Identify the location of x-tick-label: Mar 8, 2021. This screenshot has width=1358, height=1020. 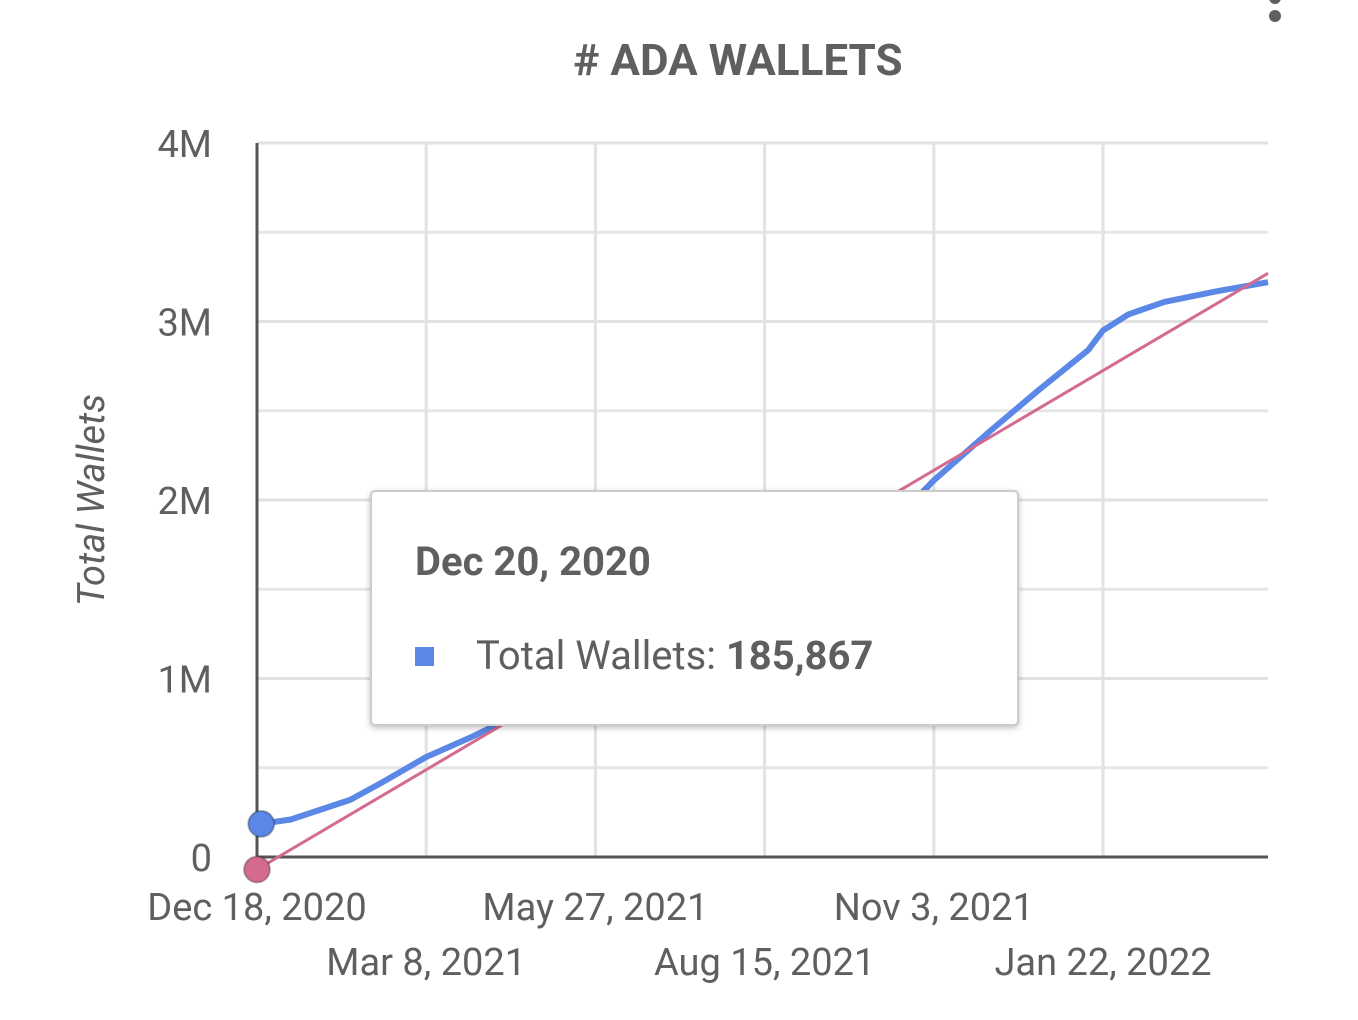
(426, 963).